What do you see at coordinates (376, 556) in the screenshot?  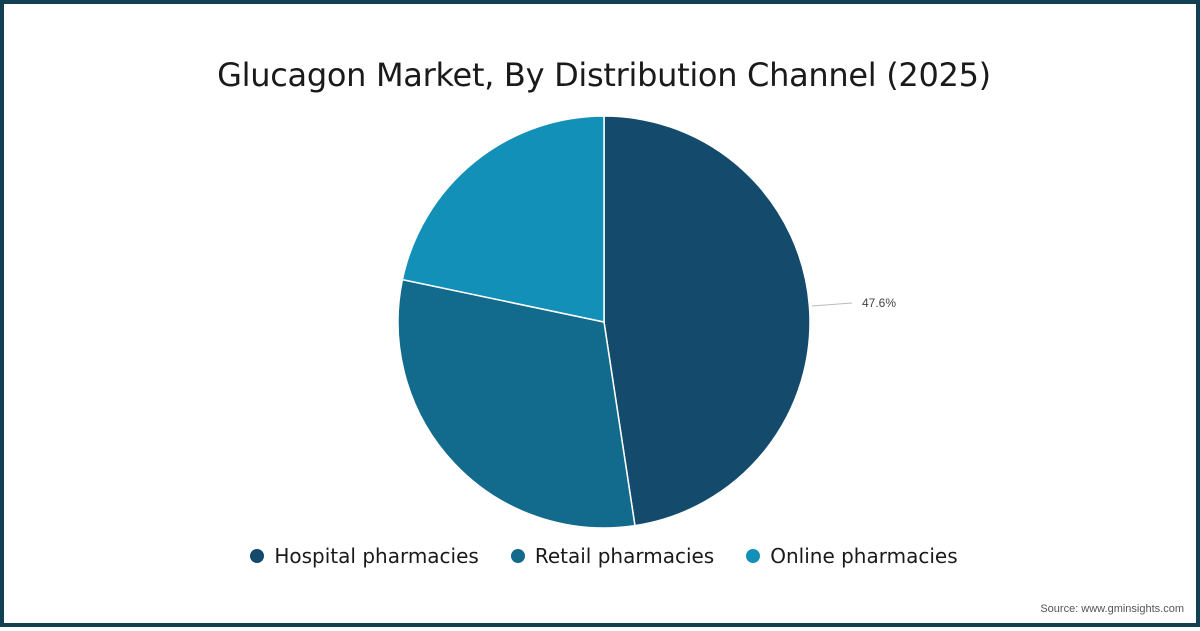 I see `legend-label: Hospital pharmacies` at bounding box center [376, 556].